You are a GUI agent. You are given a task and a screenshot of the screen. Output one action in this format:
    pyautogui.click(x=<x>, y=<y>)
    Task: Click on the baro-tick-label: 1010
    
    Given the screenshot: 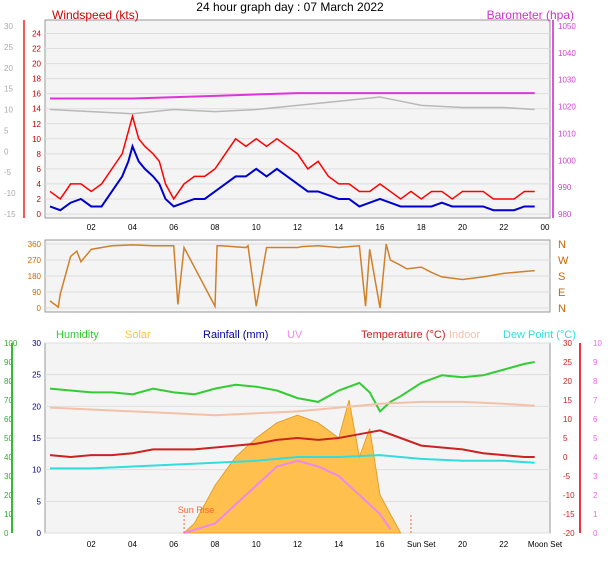 What is the action you would take?
    pyautogui.click(x=567, y=133)
    